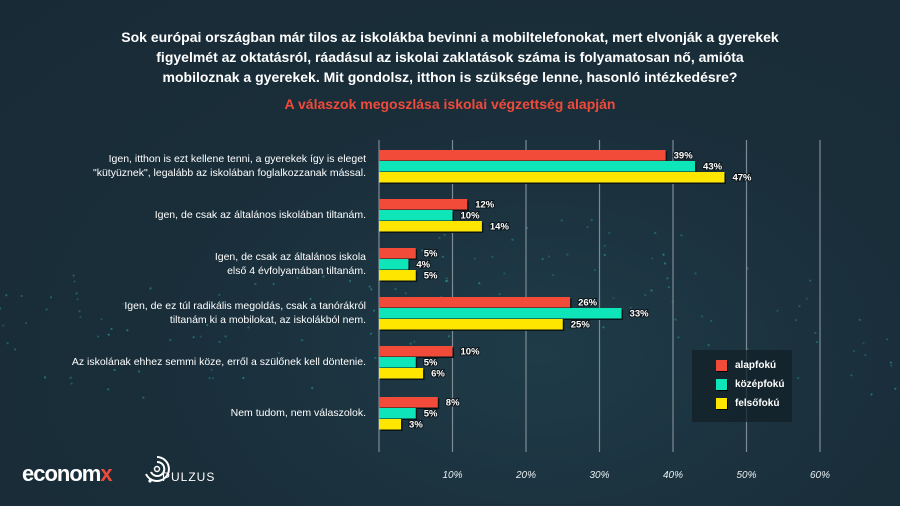 The image size is (900, 506). Describe the element at coordinates (673, 475) in the screenshot. I see `x-tick-label: 40%` at that location.